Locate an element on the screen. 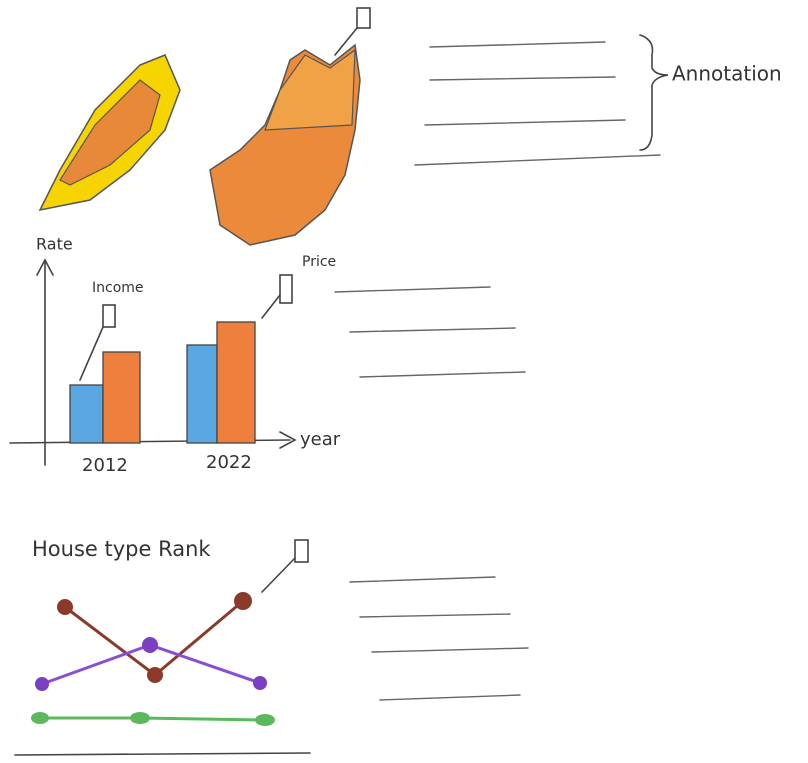  series-label: Price is located at coordinates (319, 262).